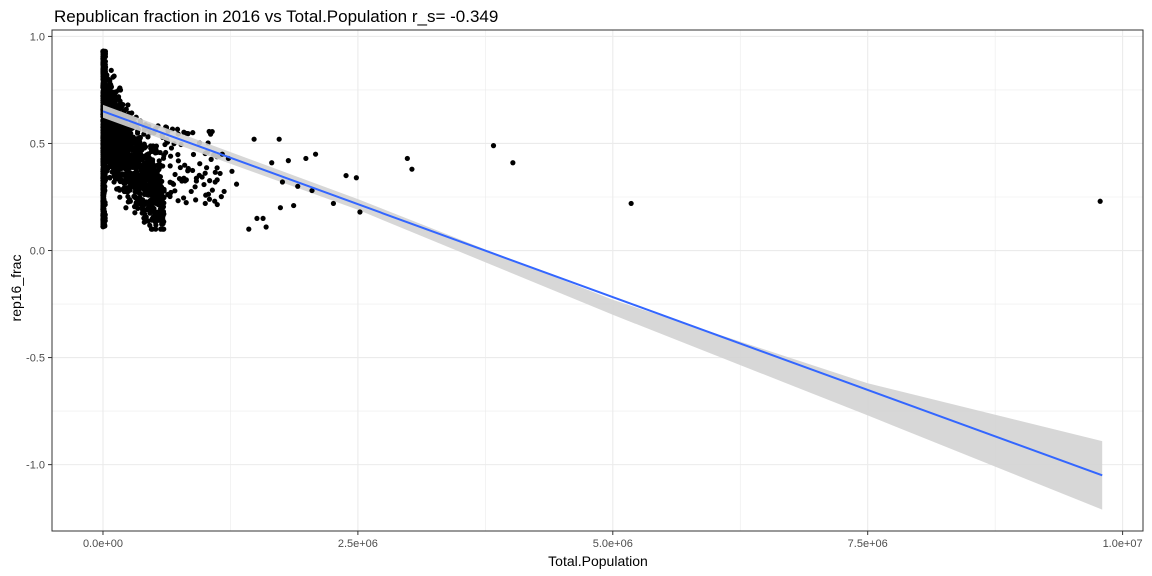 This screenshot has width=1152, height=576. Describe the element at coordinates (358, 544) in the screenshot. I see `x-tick-label: 2.5e+06` at that location.